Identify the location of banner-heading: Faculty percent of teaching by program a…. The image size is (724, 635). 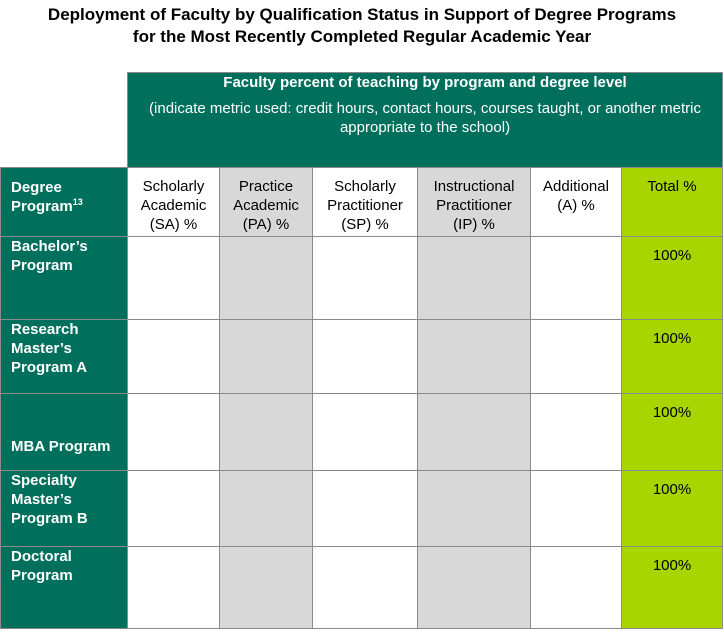
(425, 82).